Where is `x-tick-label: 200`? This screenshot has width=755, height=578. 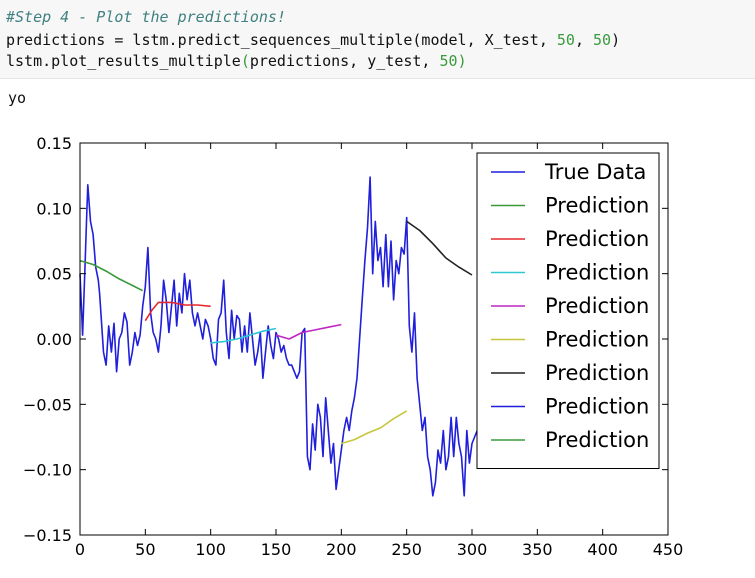
x-tick-label: 200 is located at coordinates (341, 549).